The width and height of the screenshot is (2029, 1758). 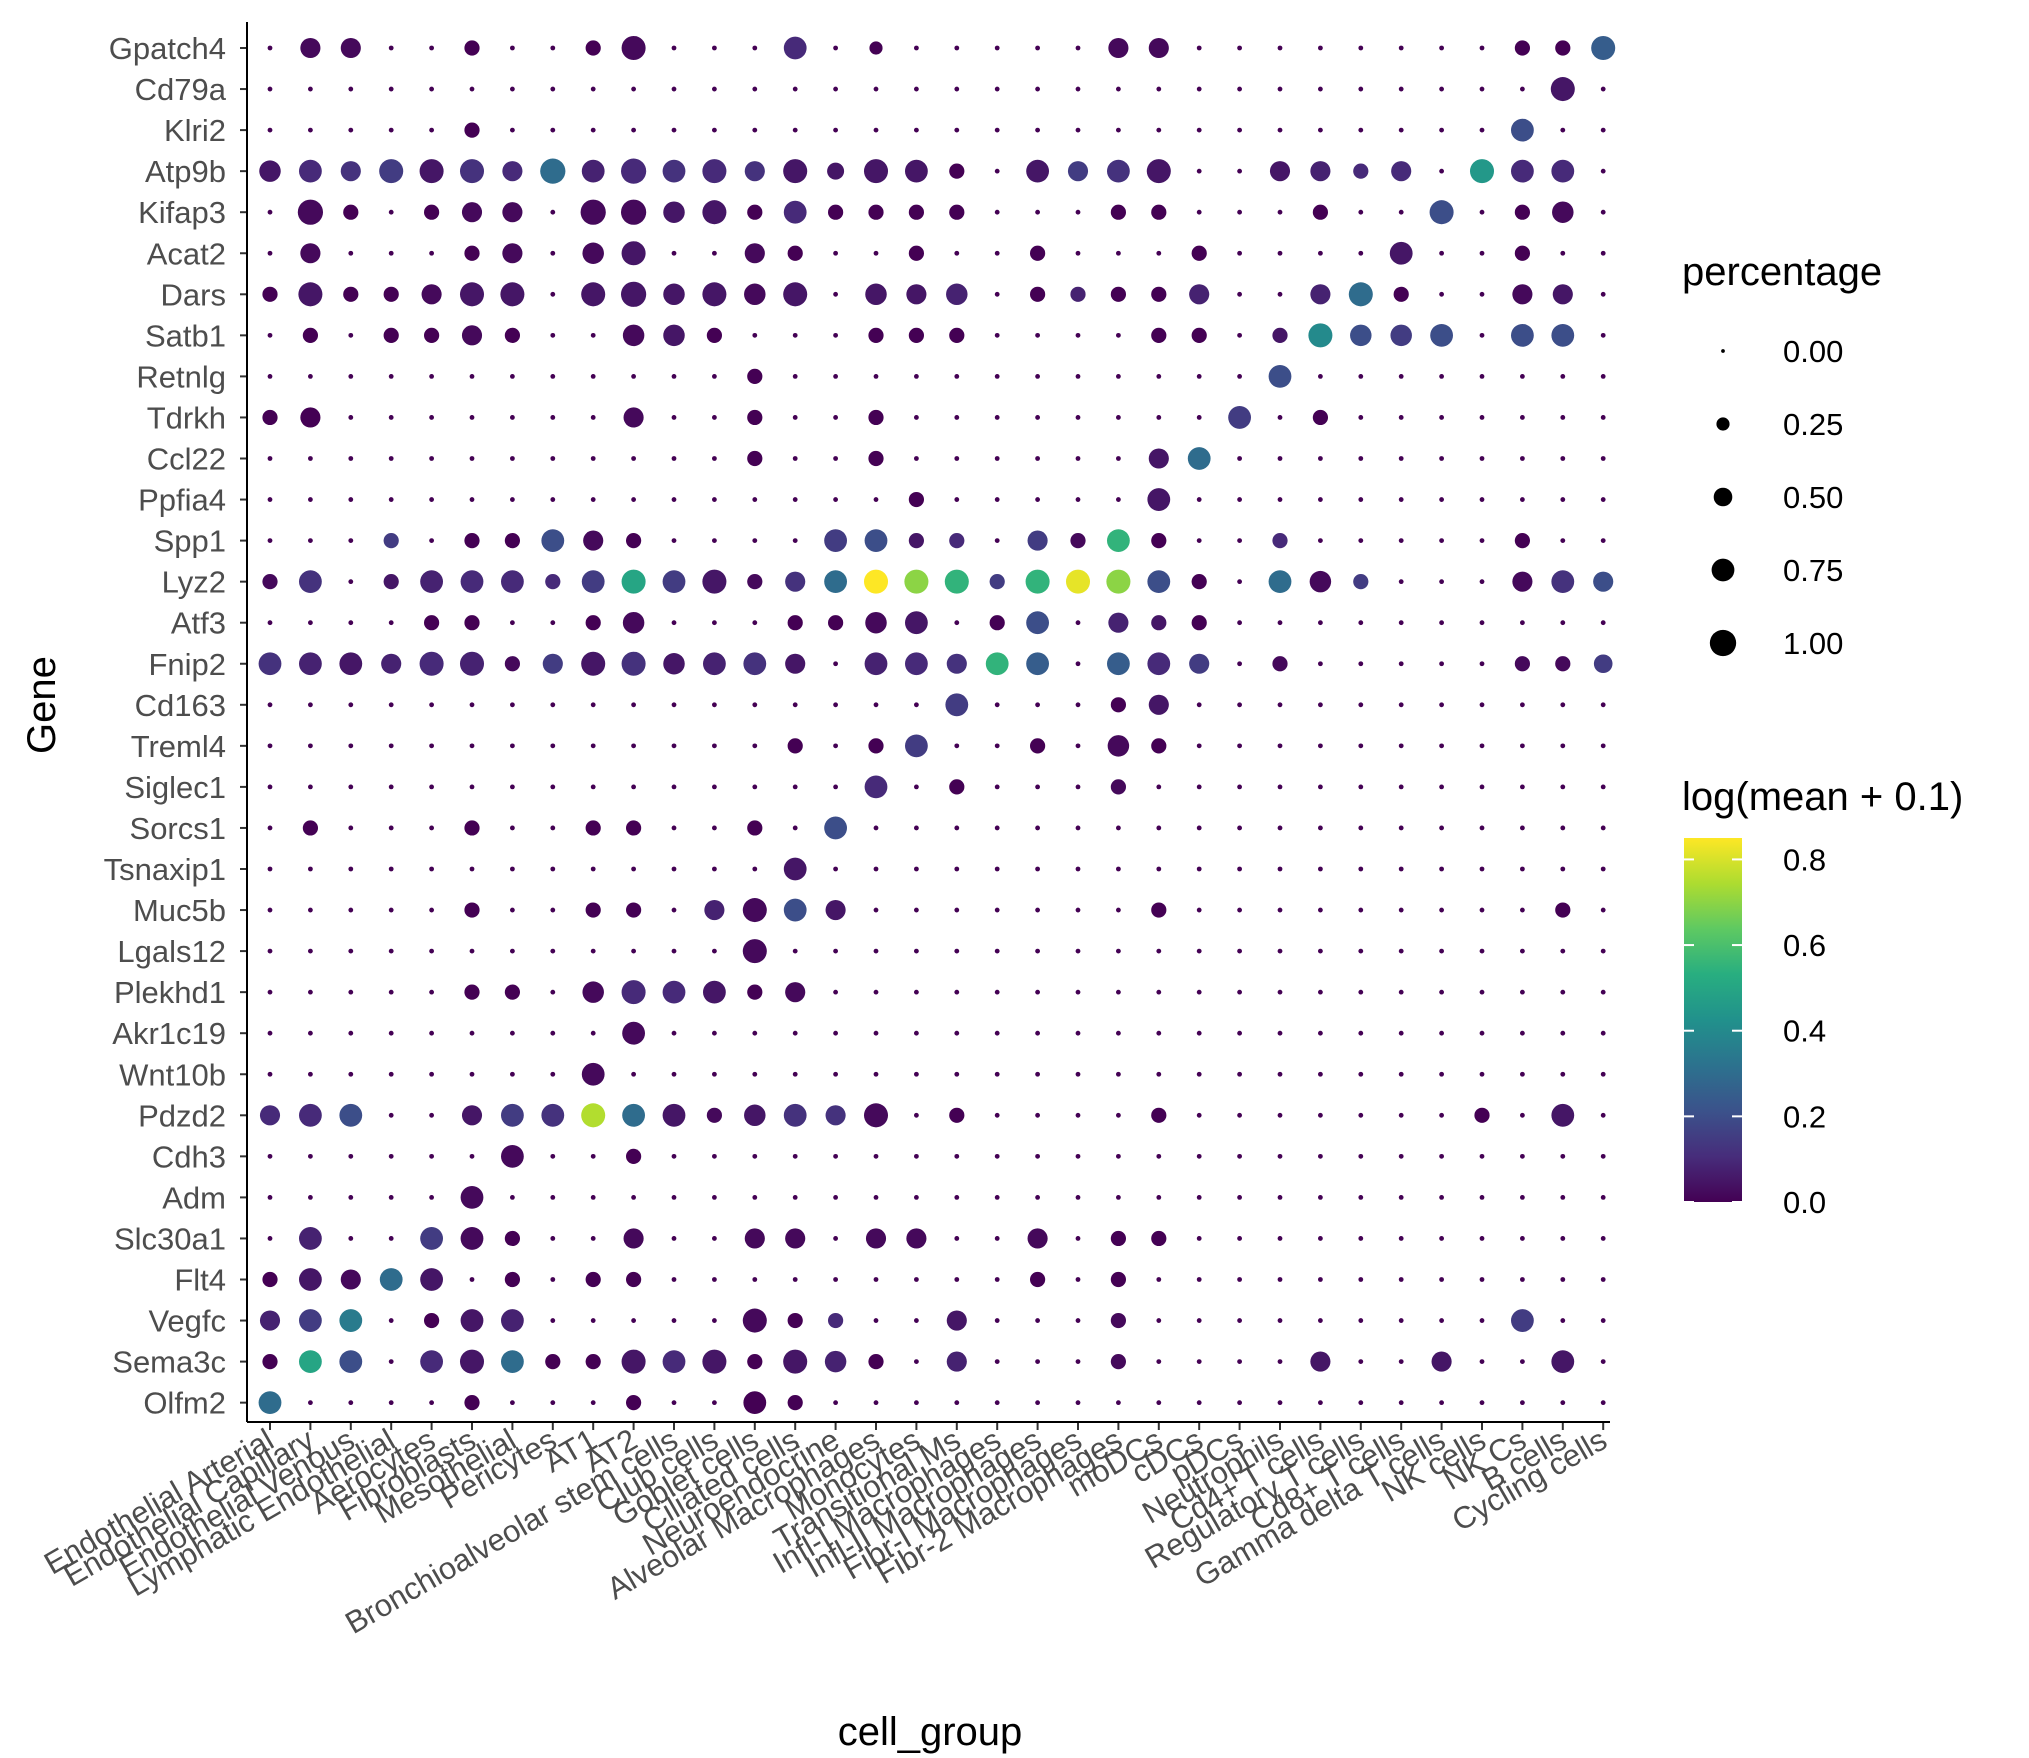 What do you see at coordinates (593, 1403) in the screenshot?
I see `dot-olfm2-at1` at bounding box center [593, 1403].